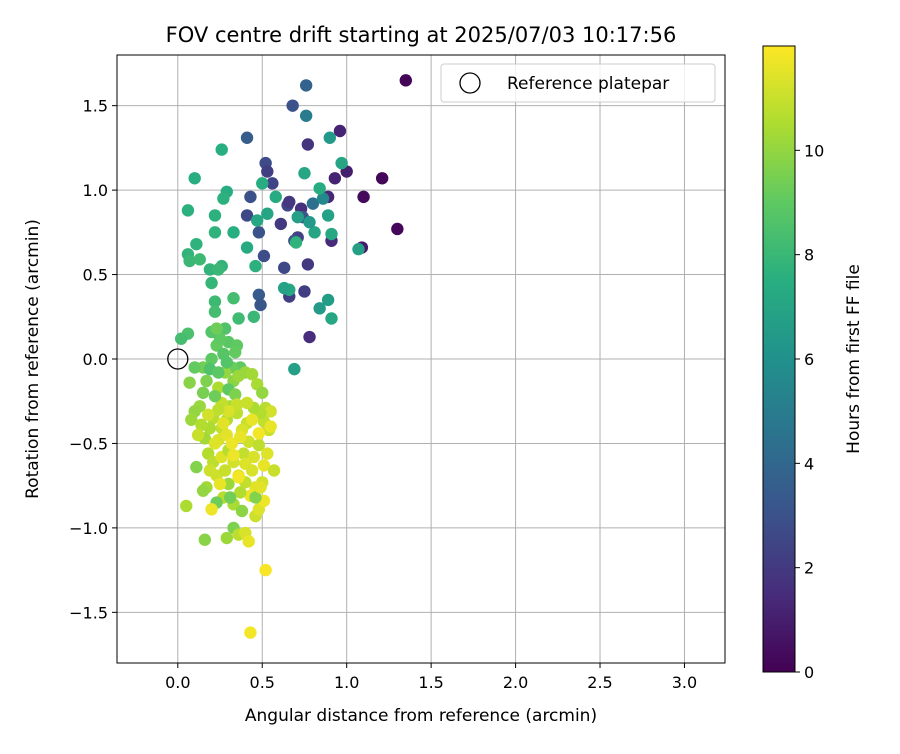  What do you see at coordinates (88, 528) in the screenshot?
I see `y-tick-label: −1.0` at bounding box center [88, 528].